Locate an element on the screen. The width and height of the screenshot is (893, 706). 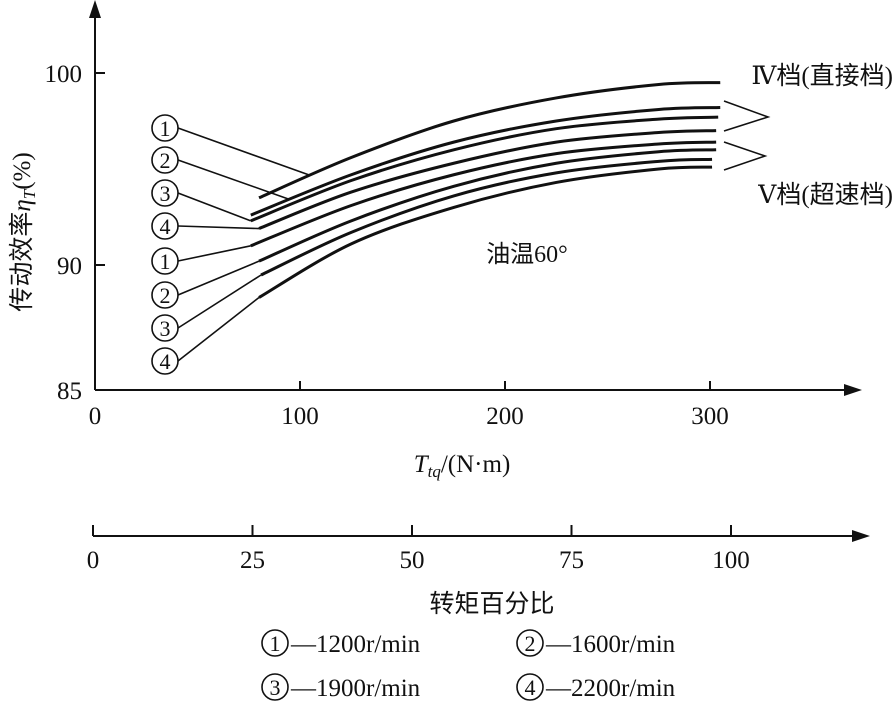
legend-item: 1 —1200r/min is located at coordinates (341, 643).